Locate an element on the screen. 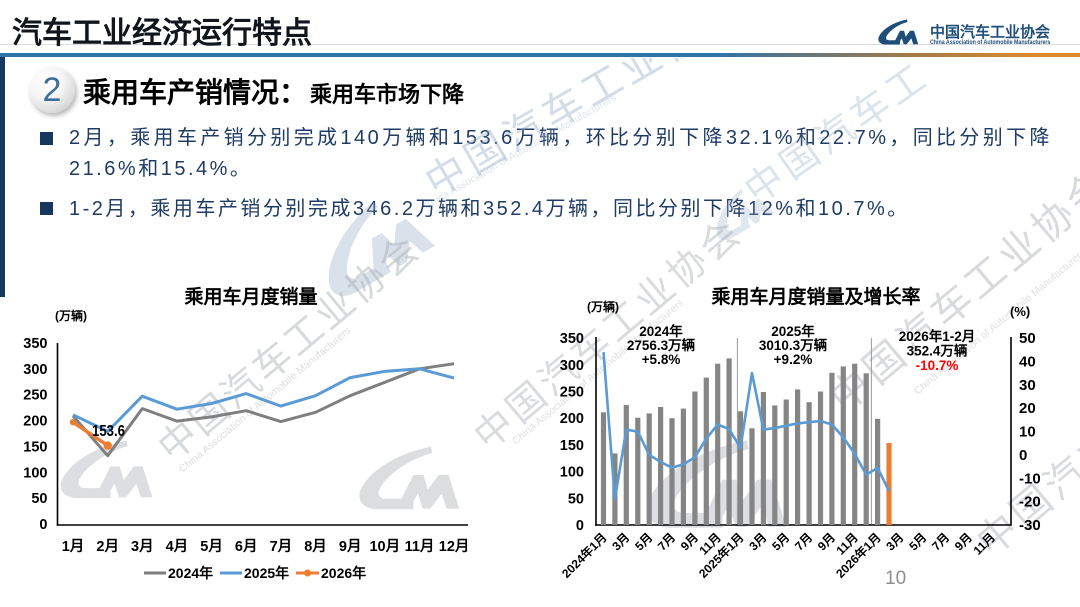  svg-text: 乘用车月度销量 is located at coordinates (250, 296).